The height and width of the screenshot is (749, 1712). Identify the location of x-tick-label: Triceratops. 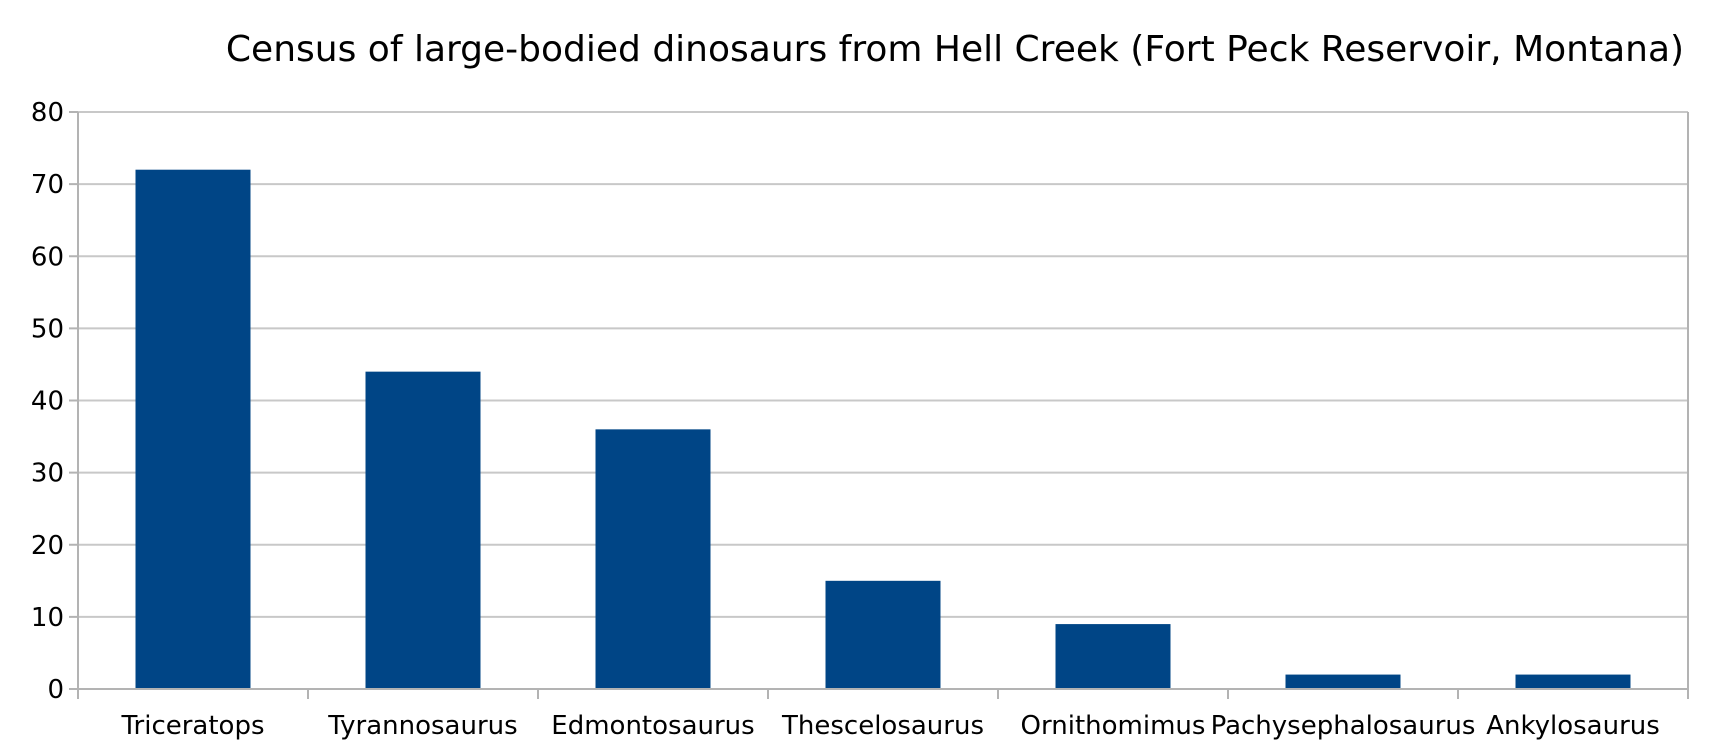
(192, 726).